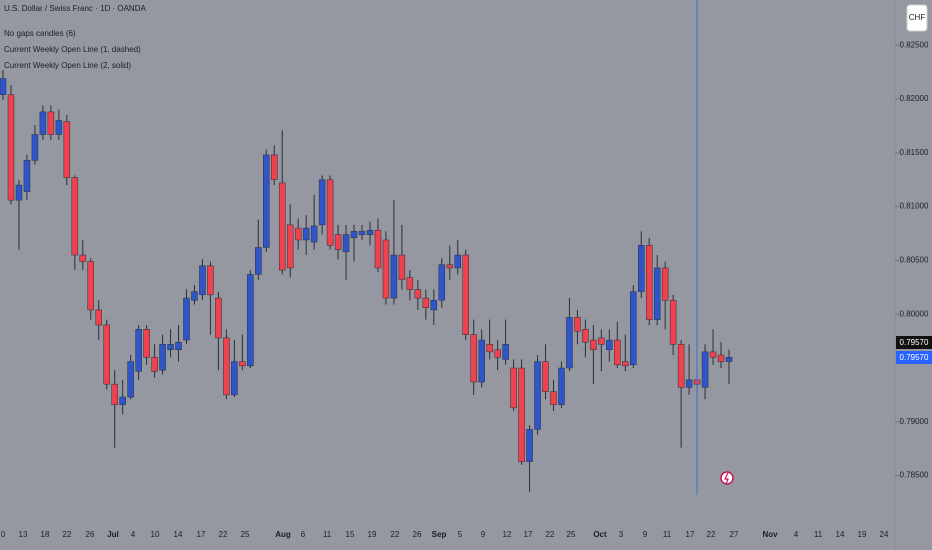 This screenshot has height=550, width=932. I want to click on x-tick-label: 25, so click(571, 534).